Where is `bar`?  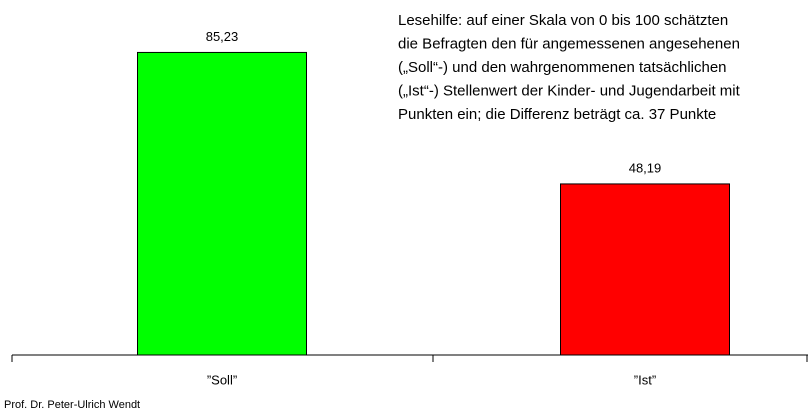 bar is located at coordinates (645, 269).